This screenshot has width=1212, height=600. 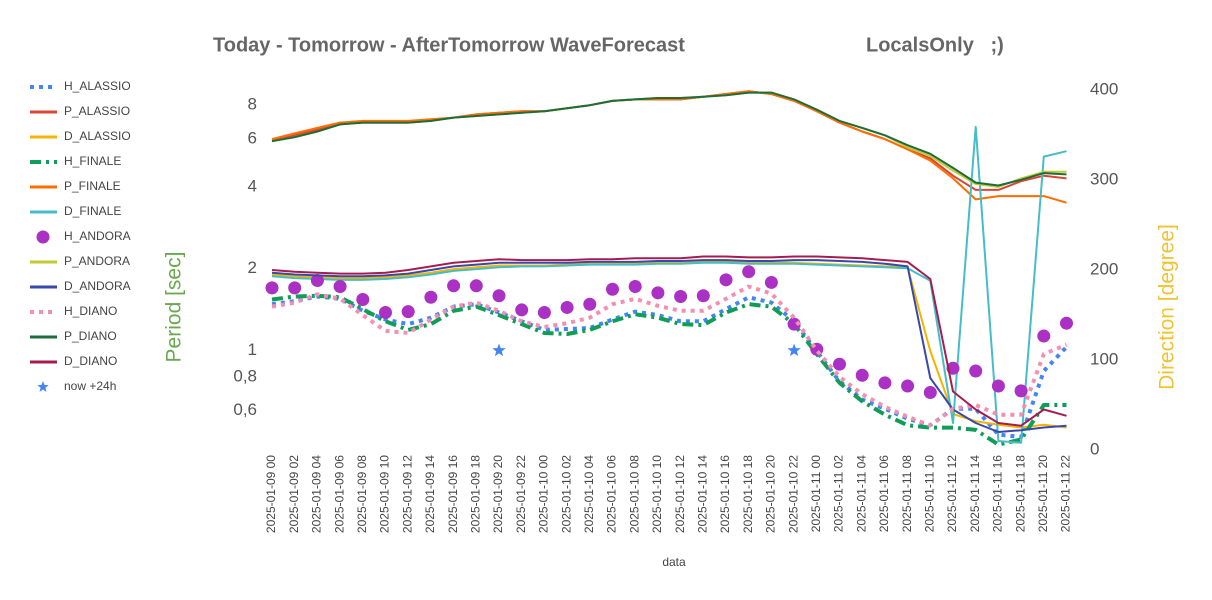 I want to click on y2-tick-label: 0, so click(x=1094, y=448).